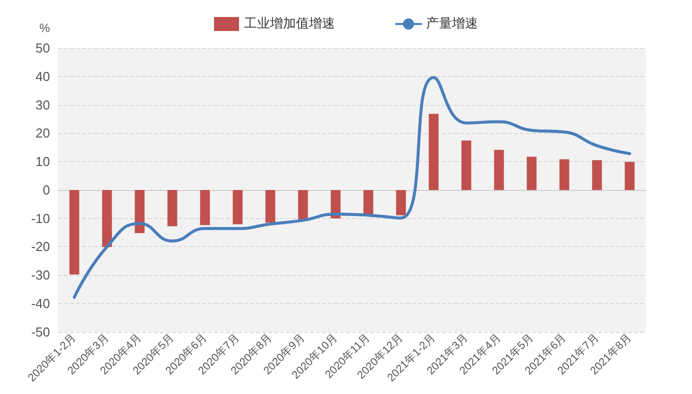 The height and width of the screenshot is (394, 692). I want to click on y-tick-label: 30, so click(43, 104).